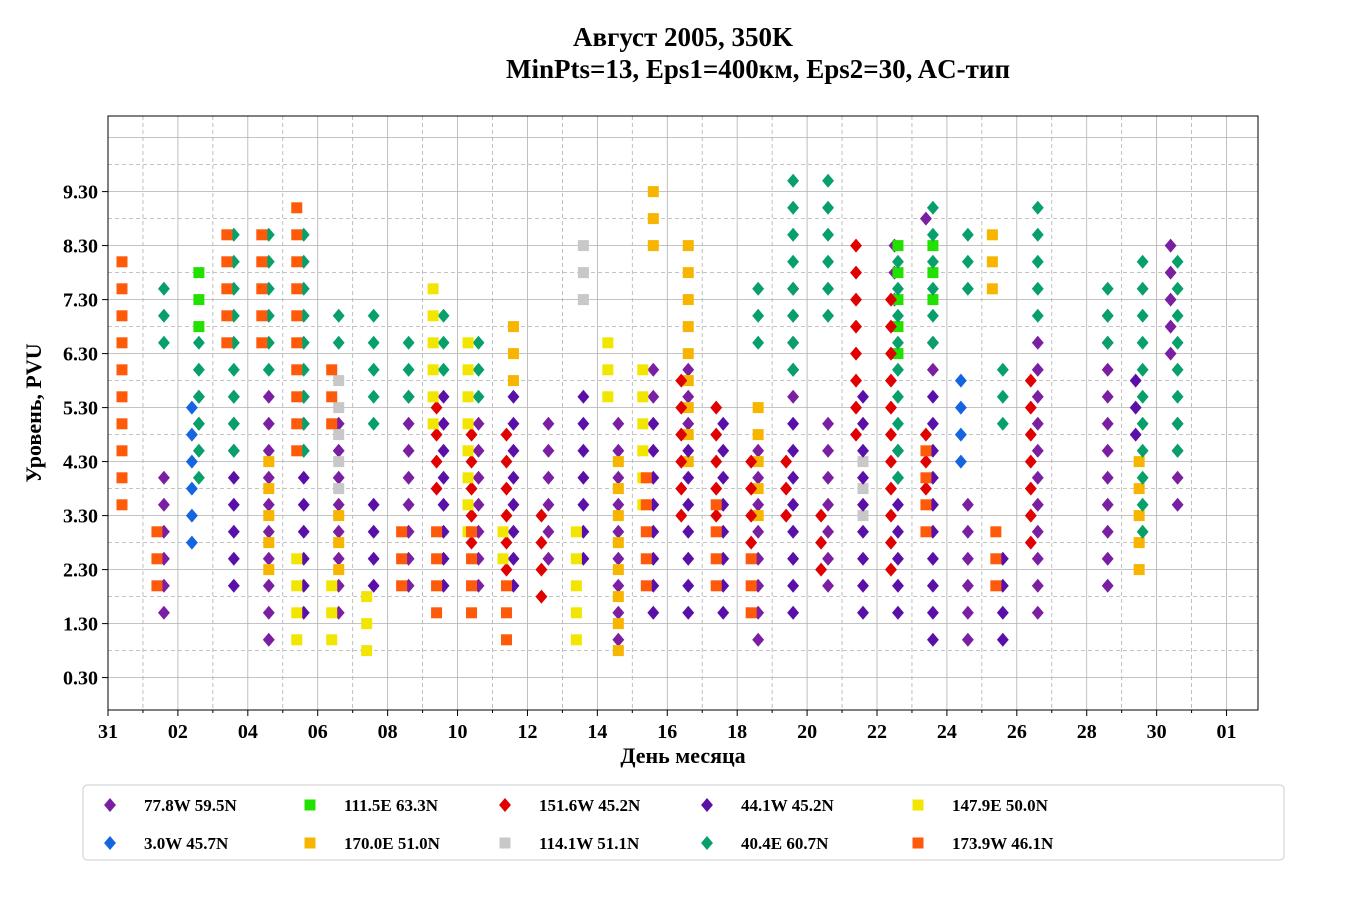 The image size is (1360, 900). I want to click on x-tick-label: 10, so click(458, 732).